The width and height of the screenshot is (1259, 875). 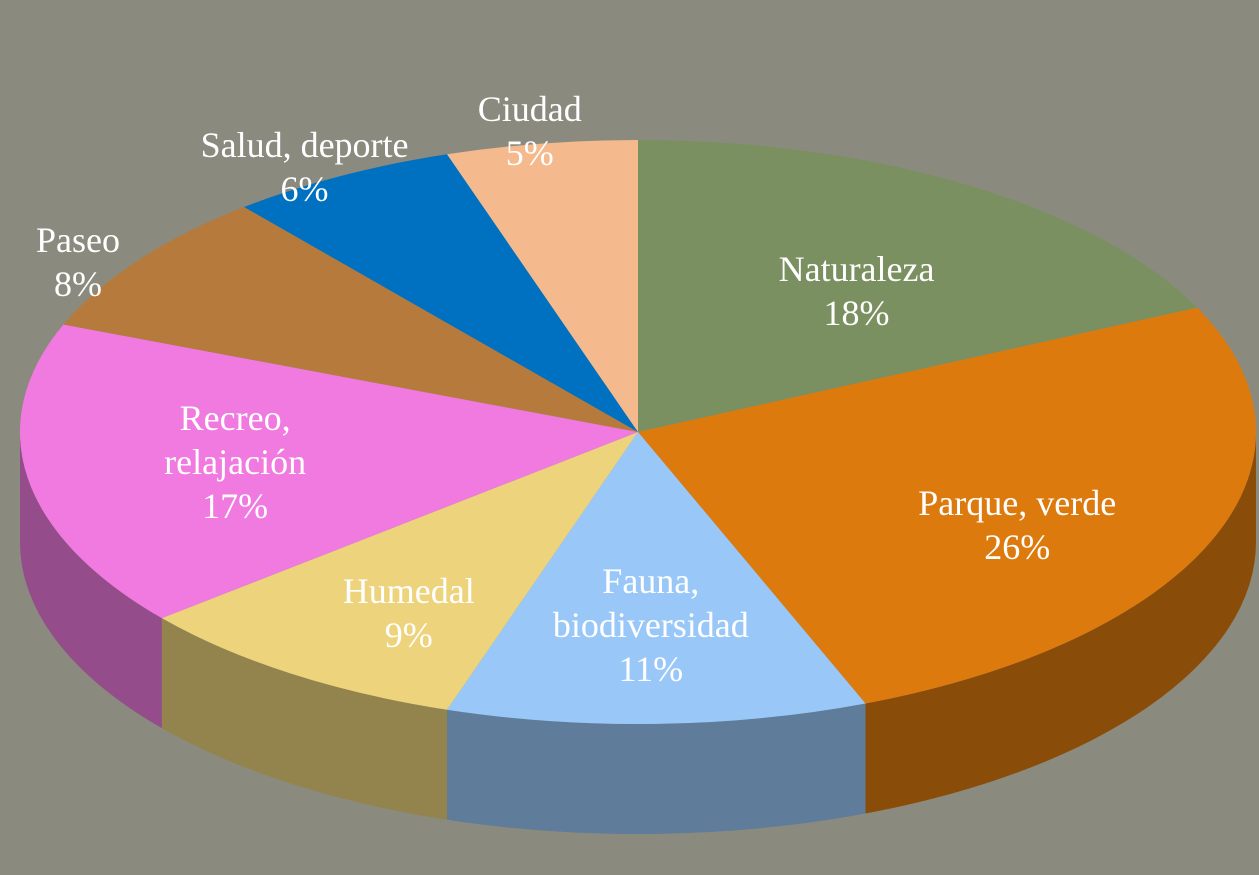 What do you see at coordinates (650, 602) in the screenshot?
I see `category-label: Fauna, biodiversidad` at bounding box center [650, 602].